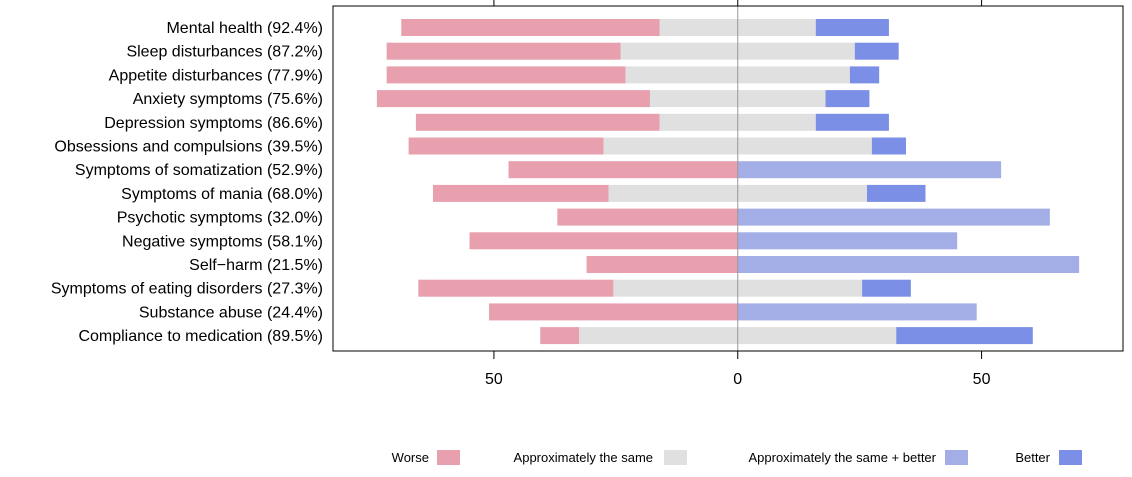  What do you see at coordinates (200, 336) in the screenshot?
I see `category-label: Compliance to medication (89.5%)` at bounding box center [200, 336].